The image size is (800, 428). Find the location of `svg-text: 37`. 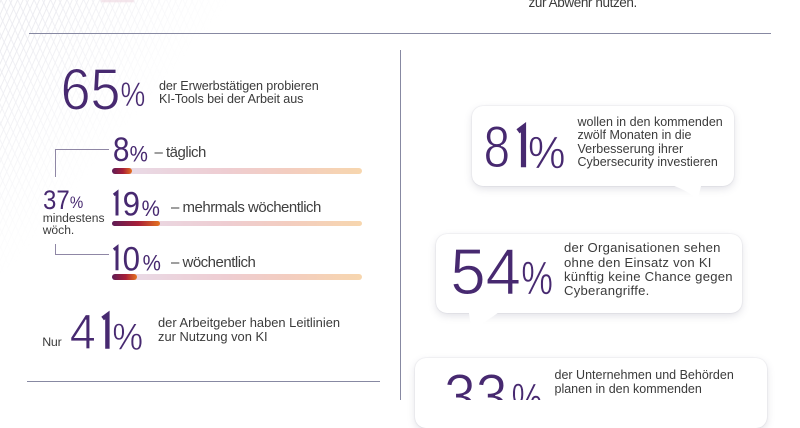

svg-text: 37 is located at coordinates (56, 200).